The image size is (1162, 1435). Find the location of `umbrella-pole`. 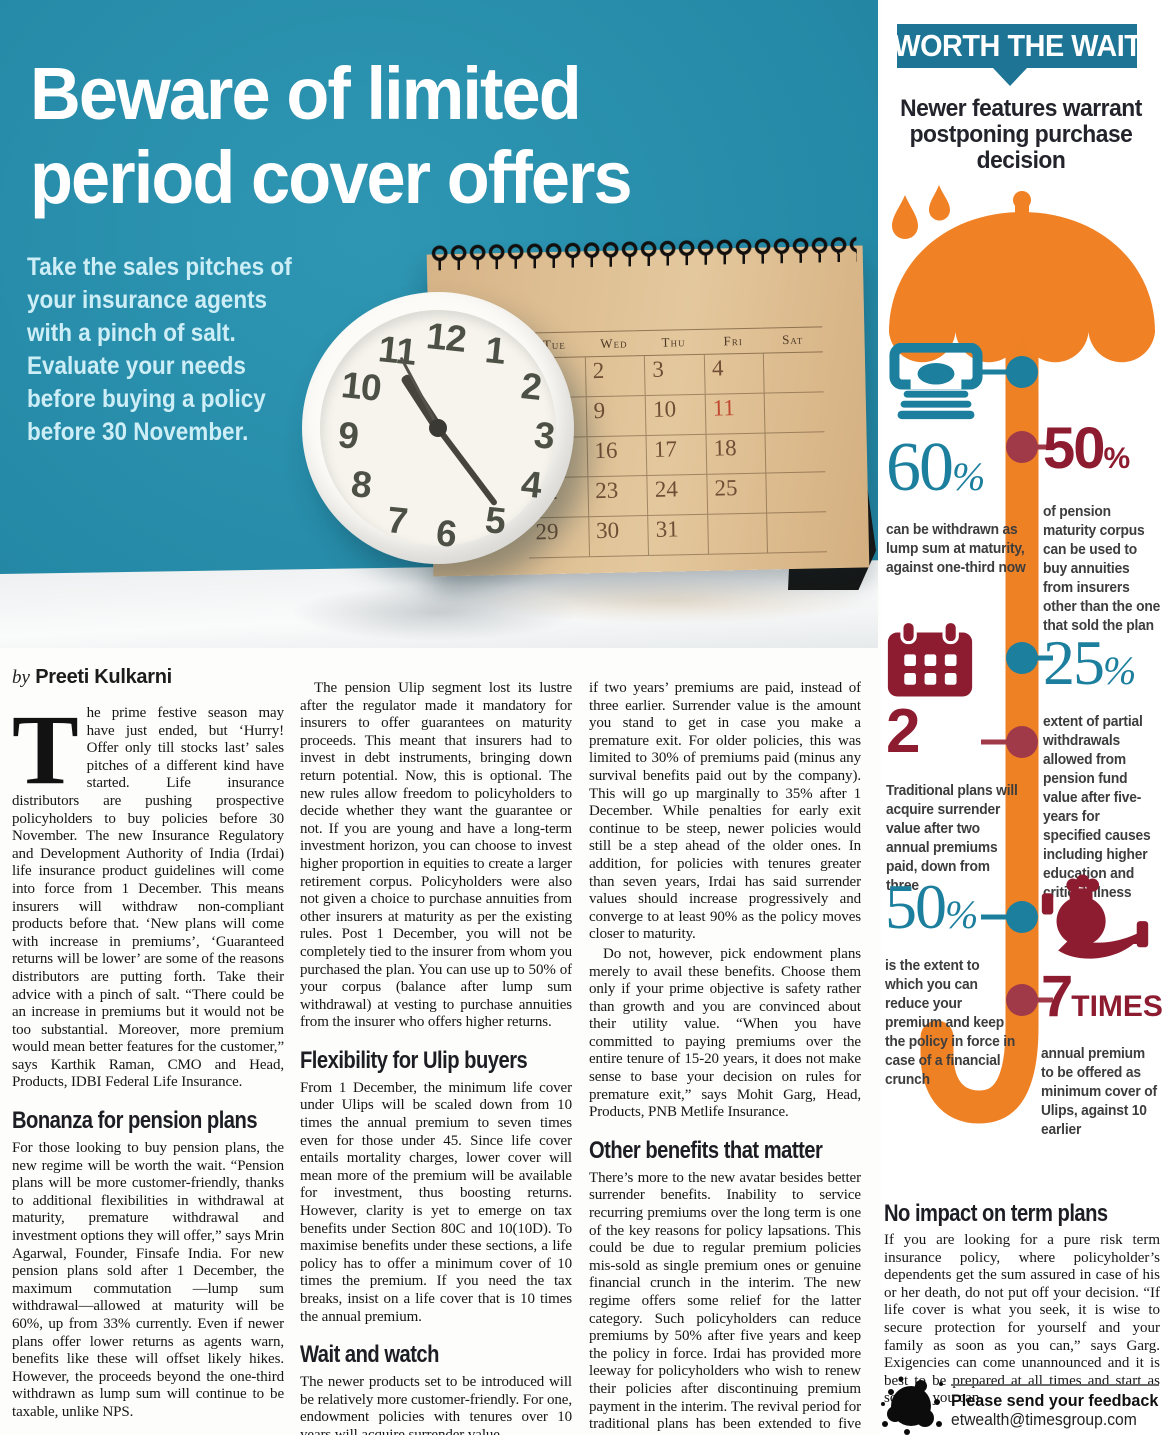

umbrella-pole is located at coordinates (979, 705).